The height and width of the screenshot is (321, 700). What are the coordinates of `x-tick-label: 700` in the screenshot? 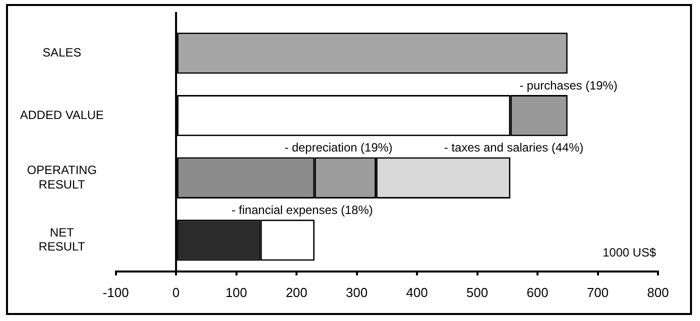 It's located at (597, 292).